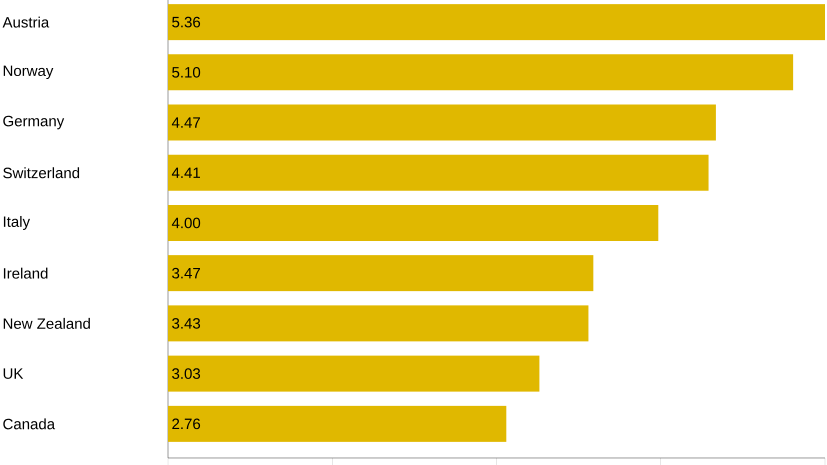 The image size is (827, 465). I want to click on y-tick-label: Norway, so click(29, 73).